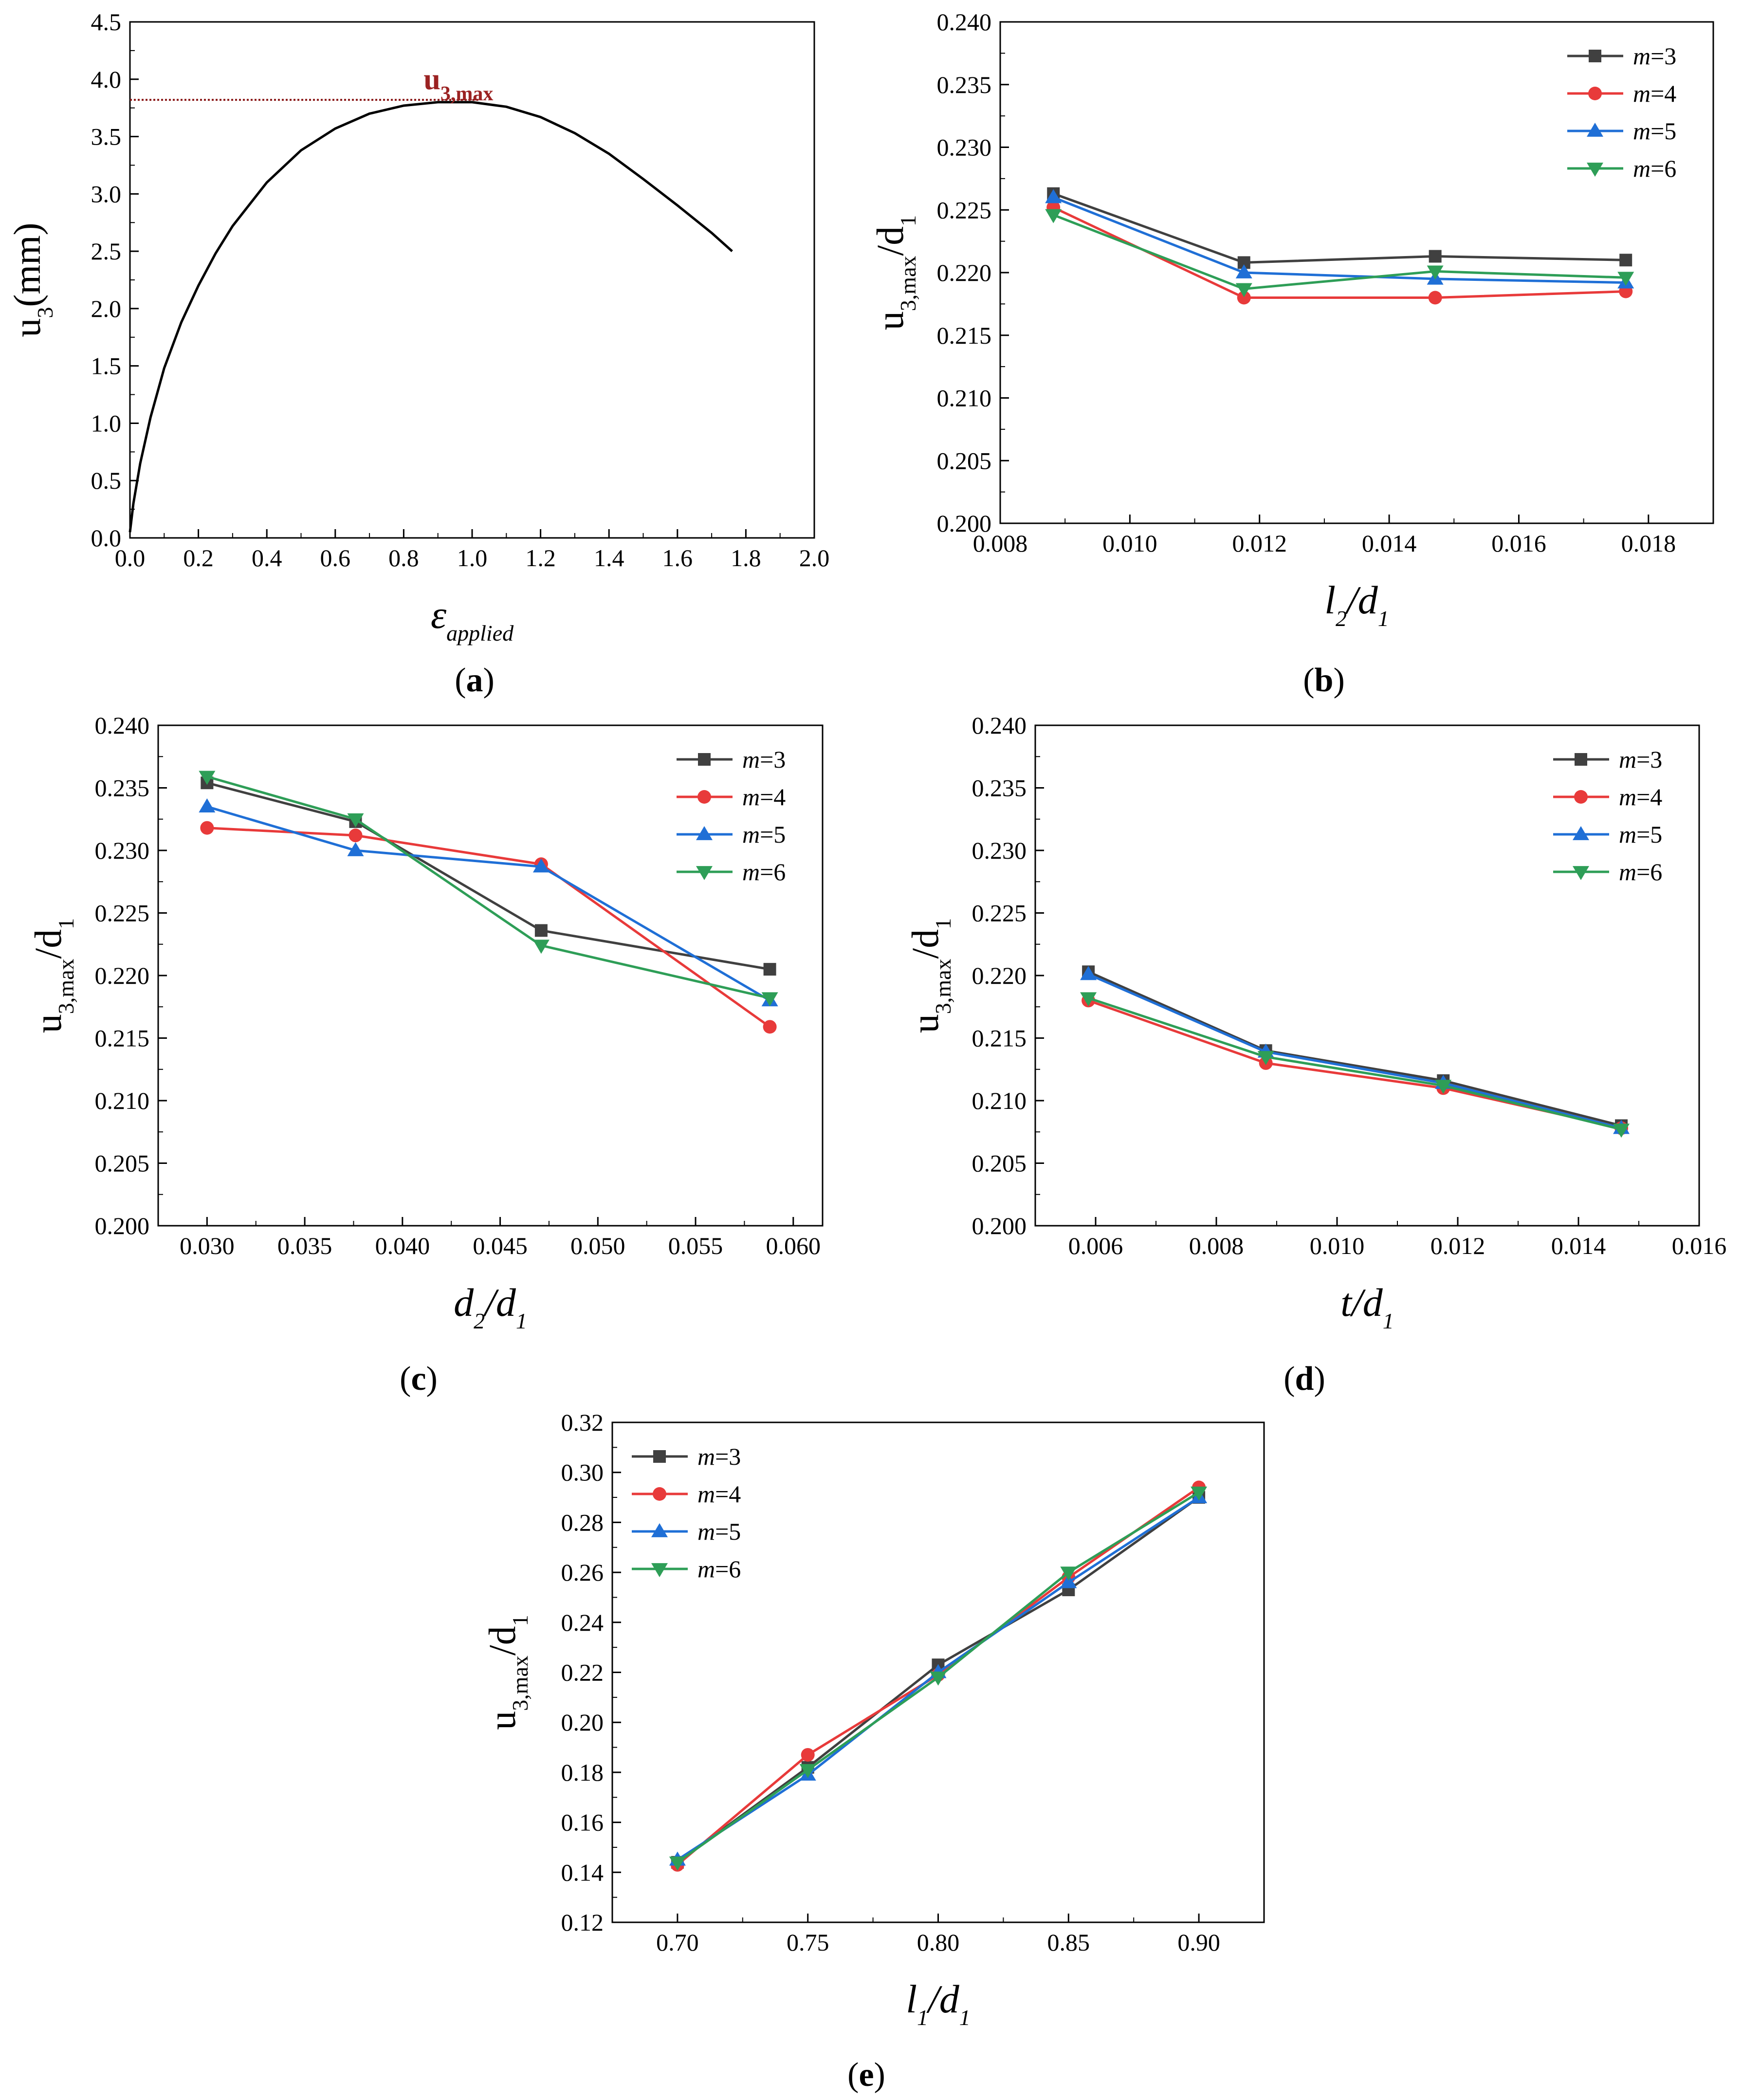 The image size is (1742, 2100). What do you see at coordinates (500, 1302) in the screenshot?
I see `x-axis-label-c-part-2: /d` at bounding box center [500, 1302].